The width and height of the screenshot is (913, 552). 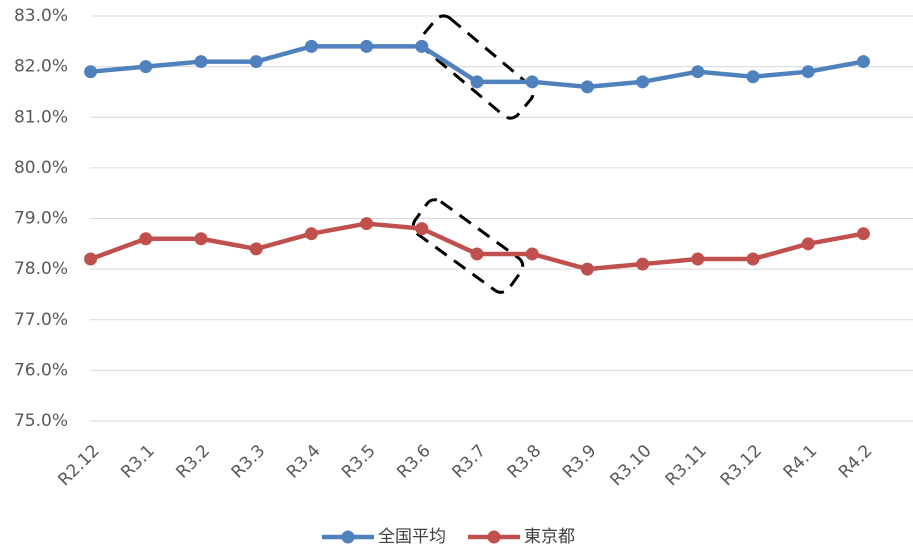 What do you see at coordinates (41, 370) in the screenshot?
I see `y-tick-label: 76.0%` at bounding box center [41, 370].